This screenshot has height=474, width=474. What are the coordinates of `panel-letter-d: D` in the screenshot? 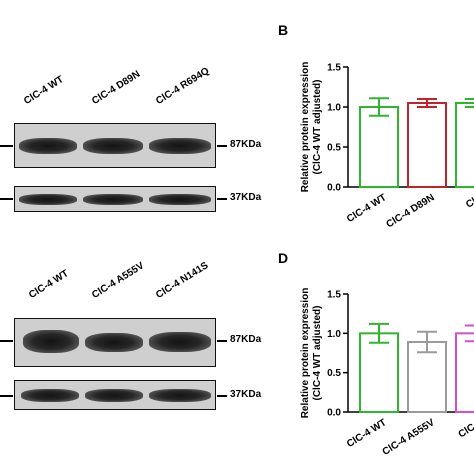 It's located at (283, 258).